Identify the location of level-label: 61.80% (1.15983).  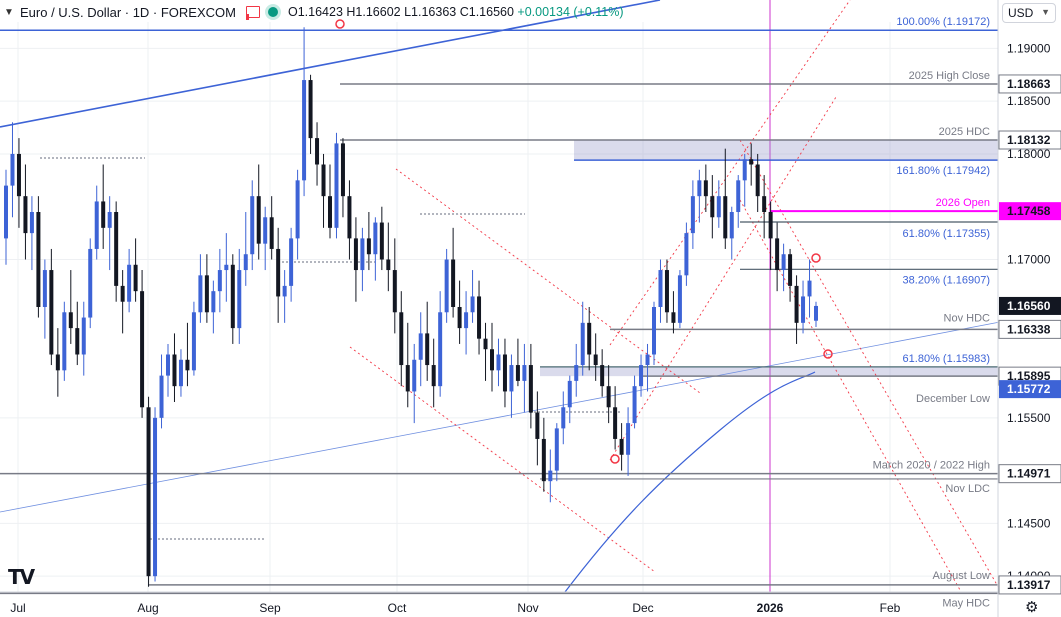
(946, 359).